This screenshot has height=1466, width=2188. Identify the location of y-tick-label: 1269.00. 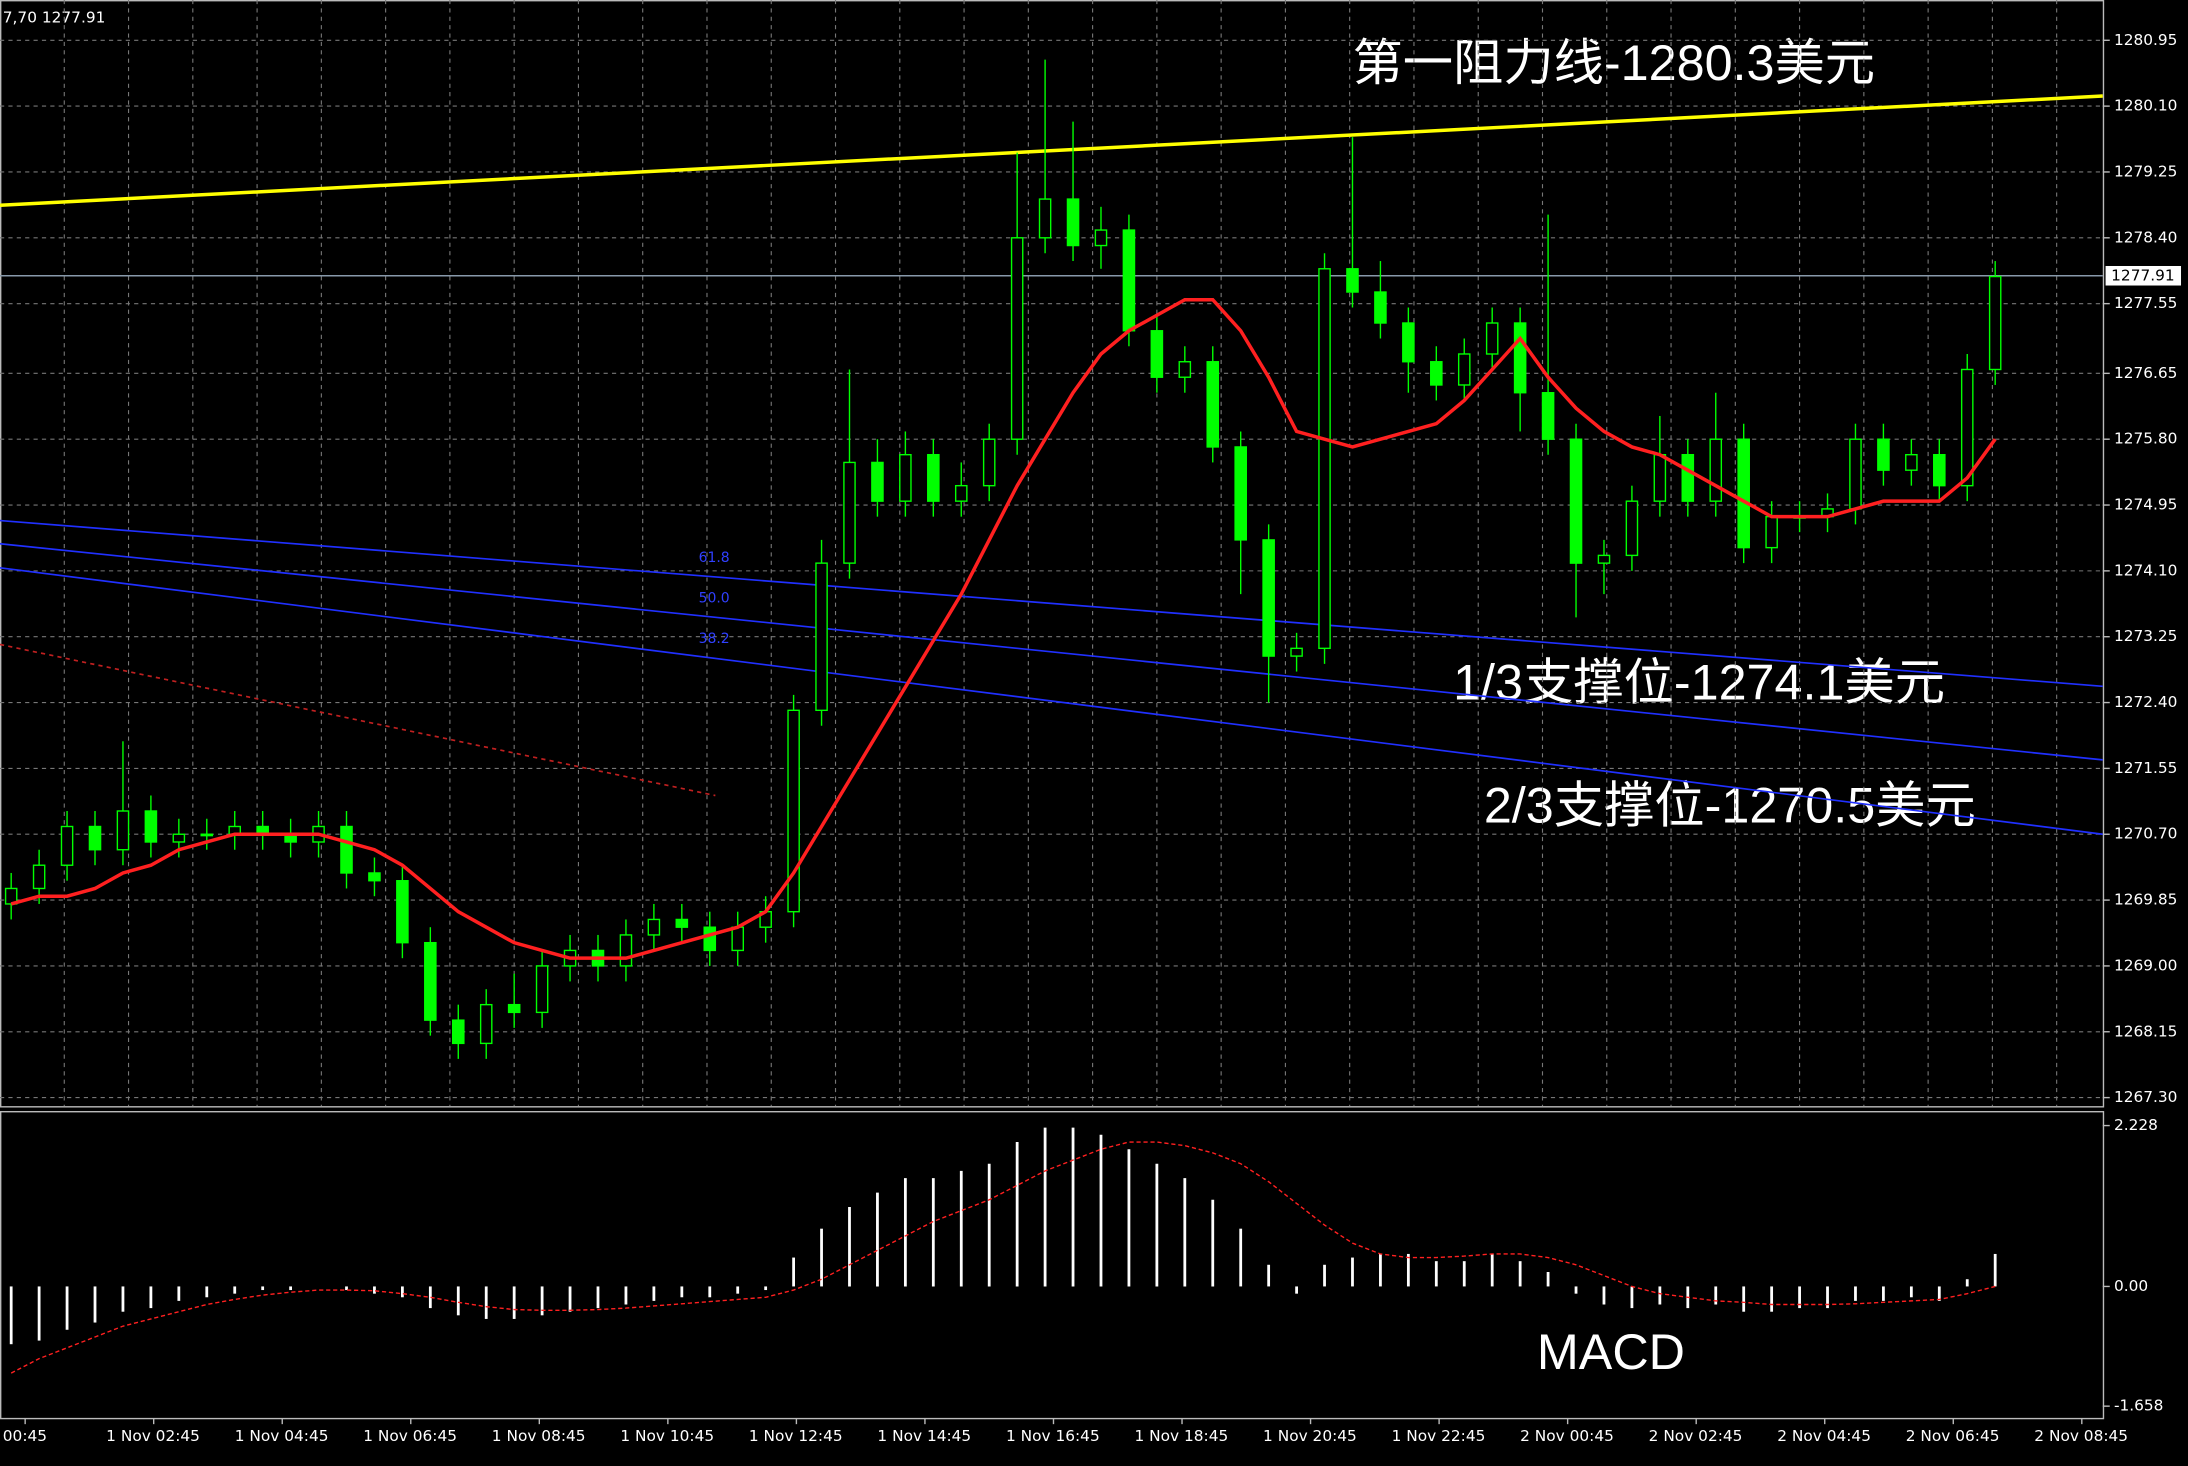
(2146, 965).